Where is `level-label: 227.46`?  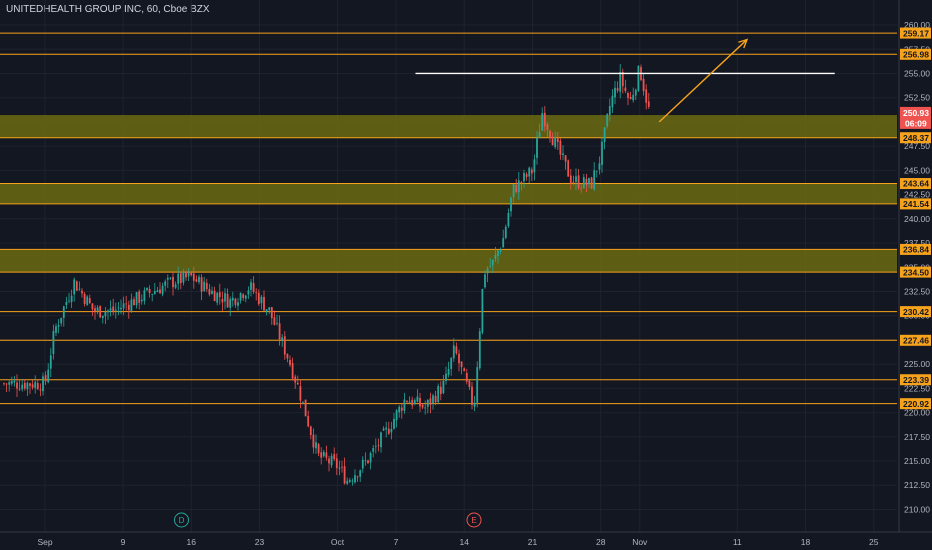 level-label: 227.46 is located at coordinates (916, 341).